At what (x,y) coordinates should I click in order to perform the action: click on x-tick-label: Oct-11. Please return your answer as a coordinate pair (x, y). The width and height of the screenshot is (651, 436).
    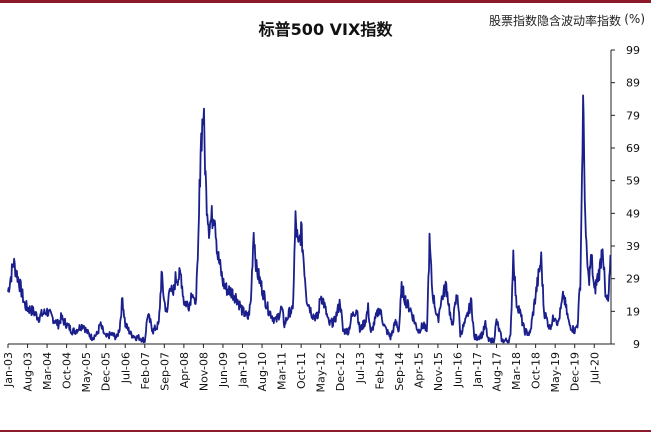
    Looking at the image, I should click on (301, 370).